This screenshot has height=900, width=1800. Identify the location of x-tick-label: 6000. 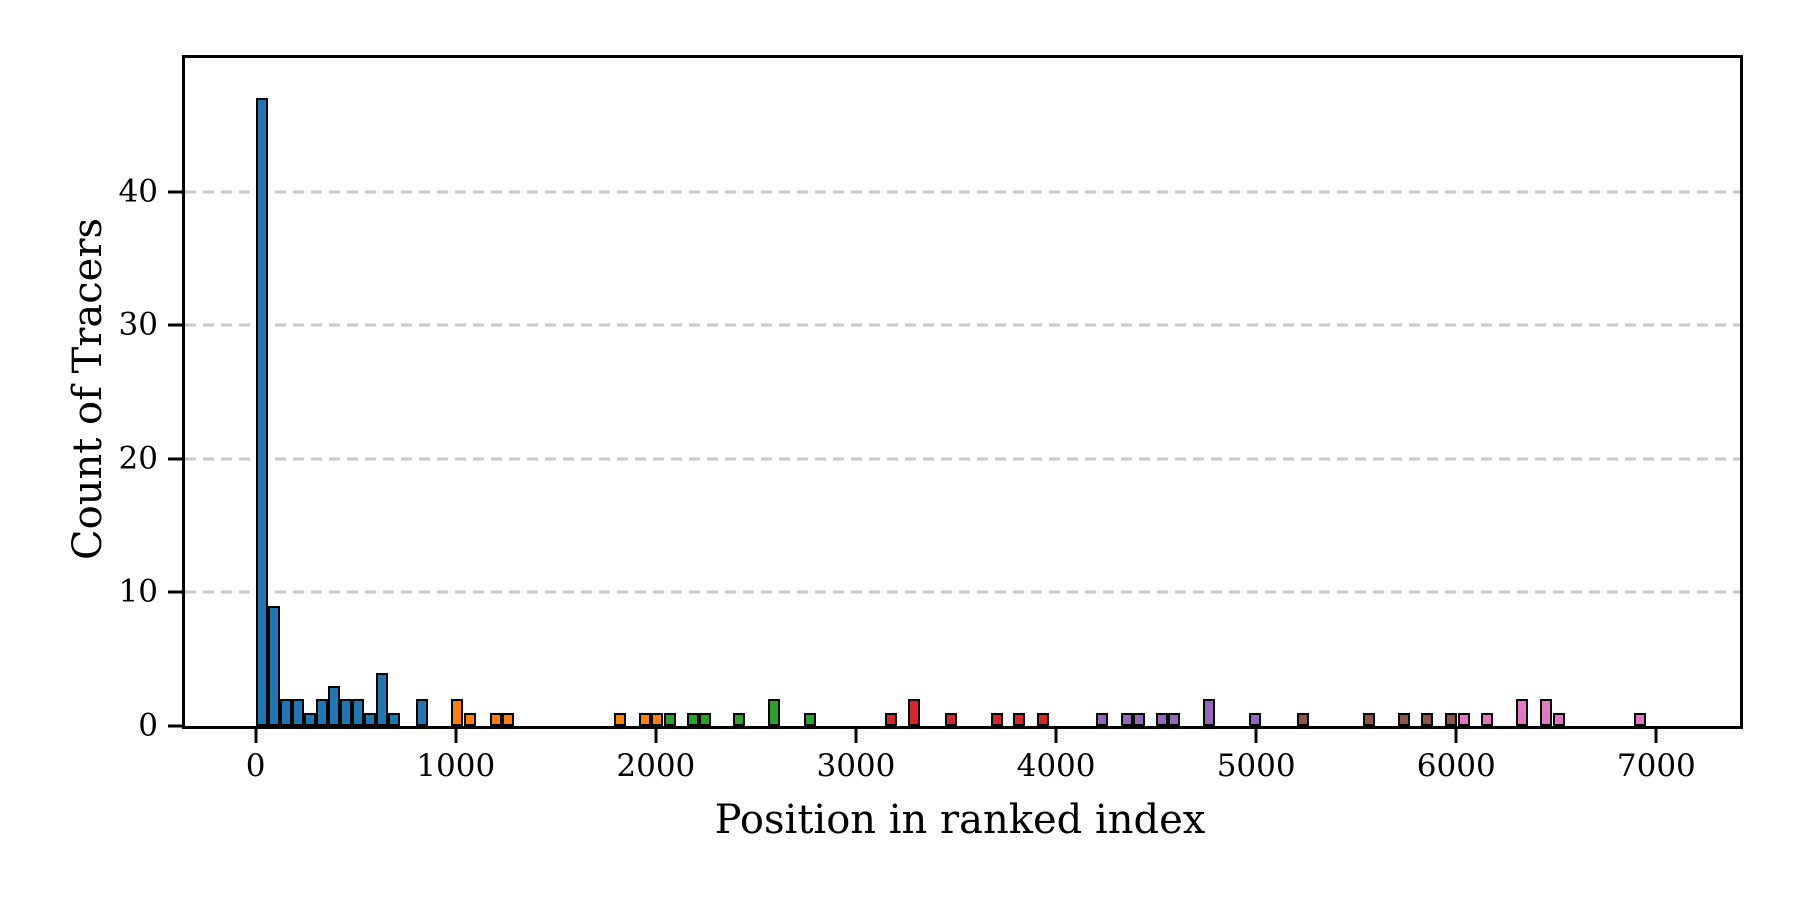
(1456, 766).